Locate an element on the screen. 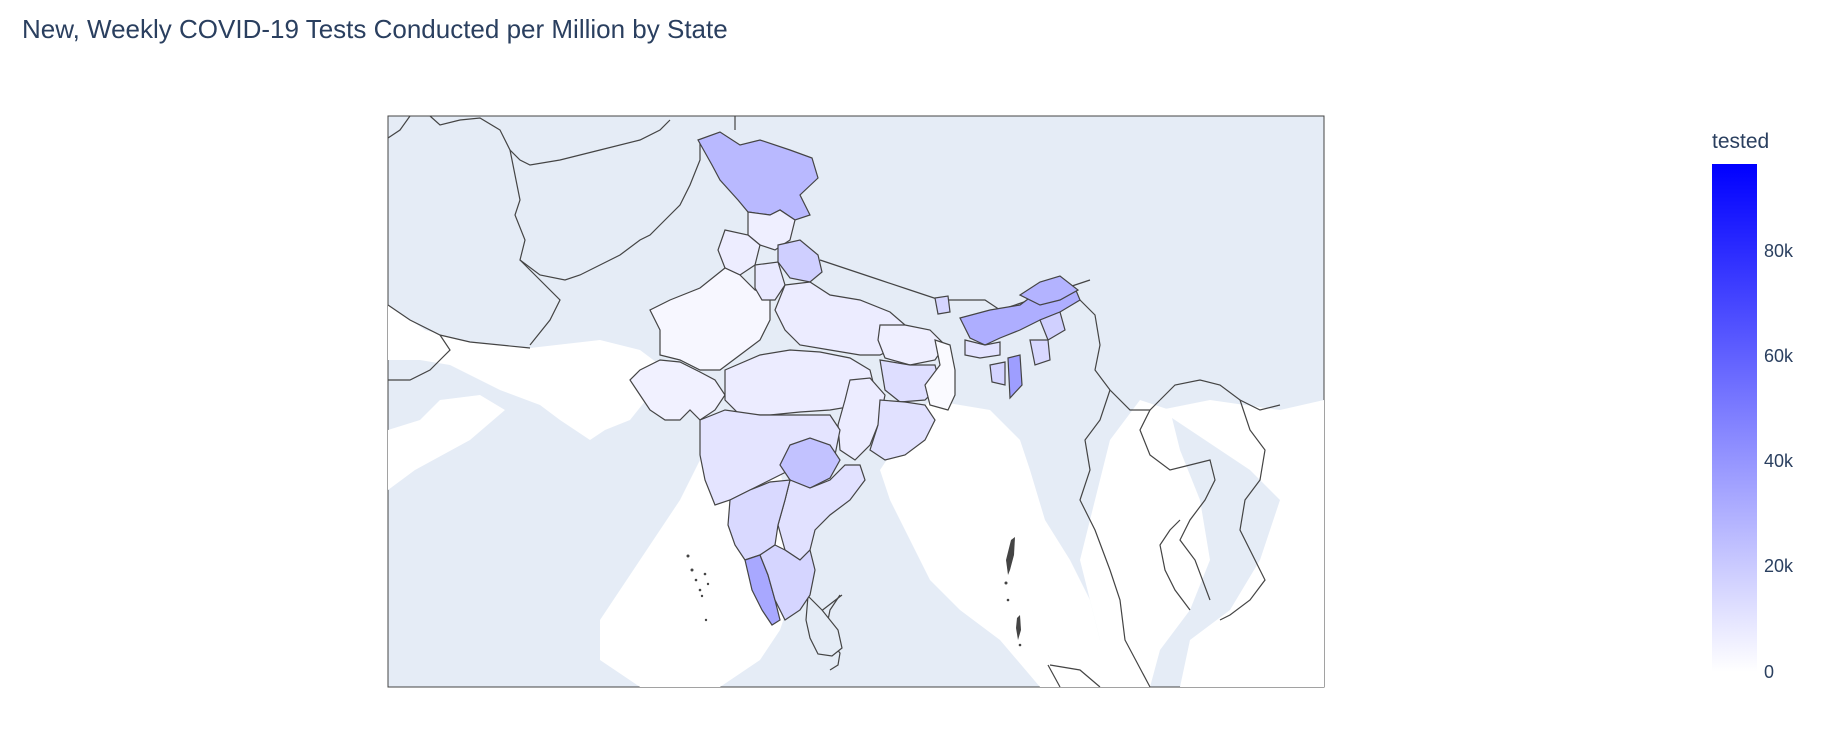 This screenshot has width=1826, height=736. state-punjab is located at coordinates (739, 252).